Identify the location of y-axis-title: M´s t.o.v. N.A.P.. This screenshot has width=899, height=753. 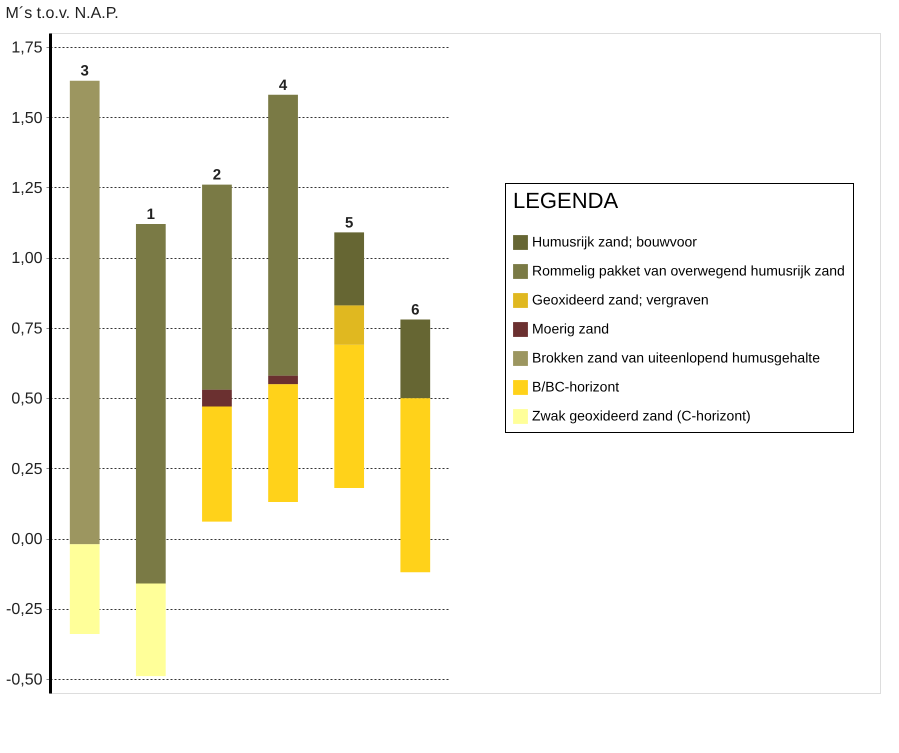
(62, 13).